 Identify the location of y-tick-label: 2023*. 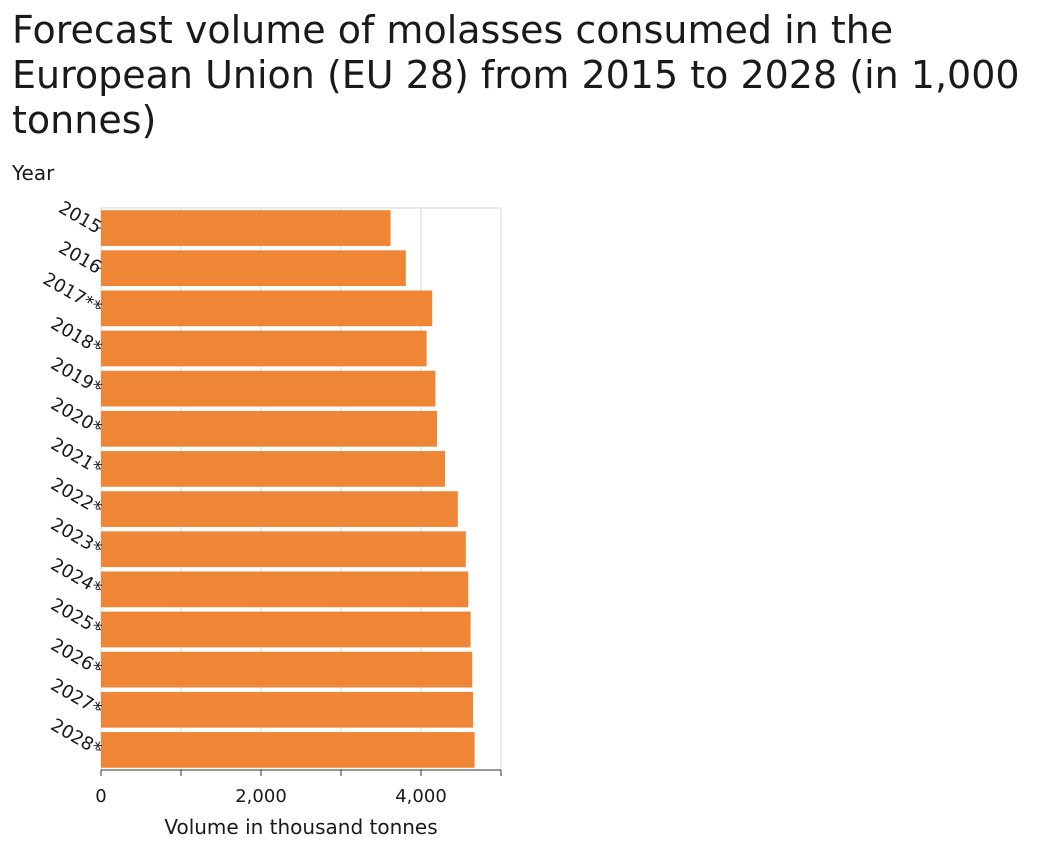
(76, 537).